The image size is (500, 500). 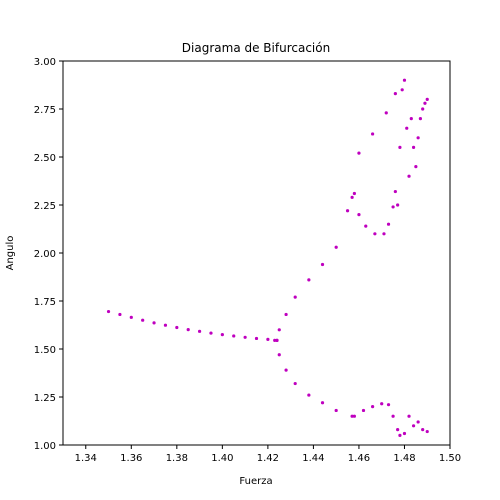 What do you see at coordinates (10, 253) in the screenshot?
I see `y-axis-label: Angulo` at bounding box center [10, 253].